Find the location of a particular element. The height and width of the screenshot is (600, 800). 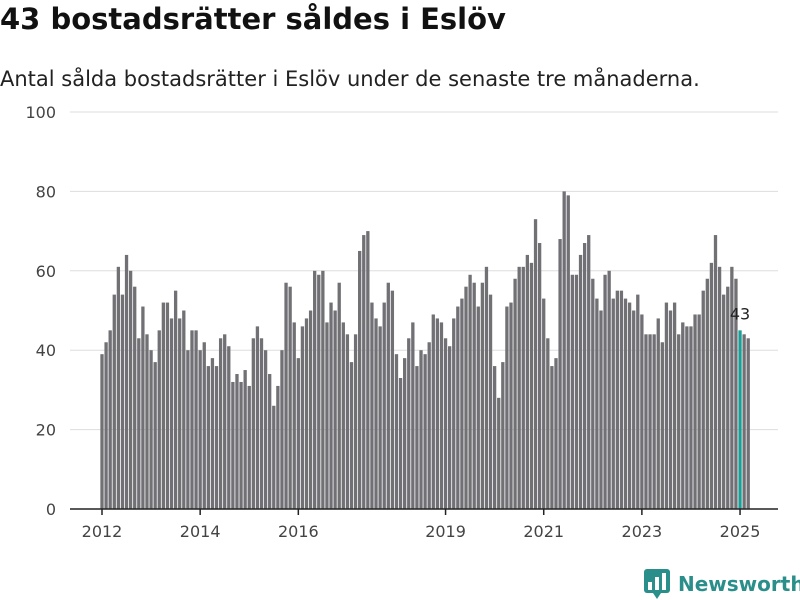

brand-name: Newsworthy is located at coordinates (739, 584).